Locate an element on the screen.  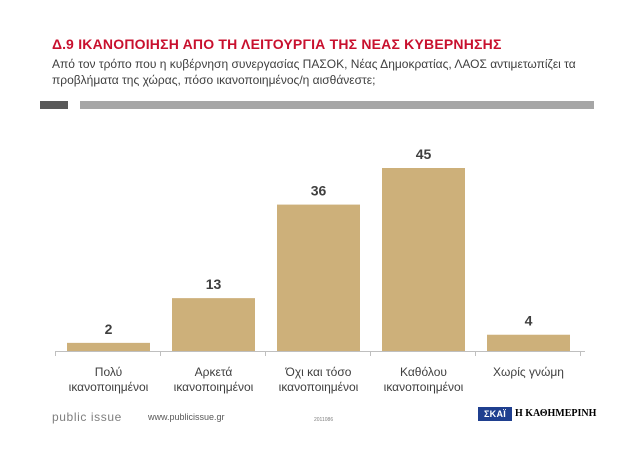
category-label-4-2: ικανοποιημένοι is located at coordinates (424, 387).